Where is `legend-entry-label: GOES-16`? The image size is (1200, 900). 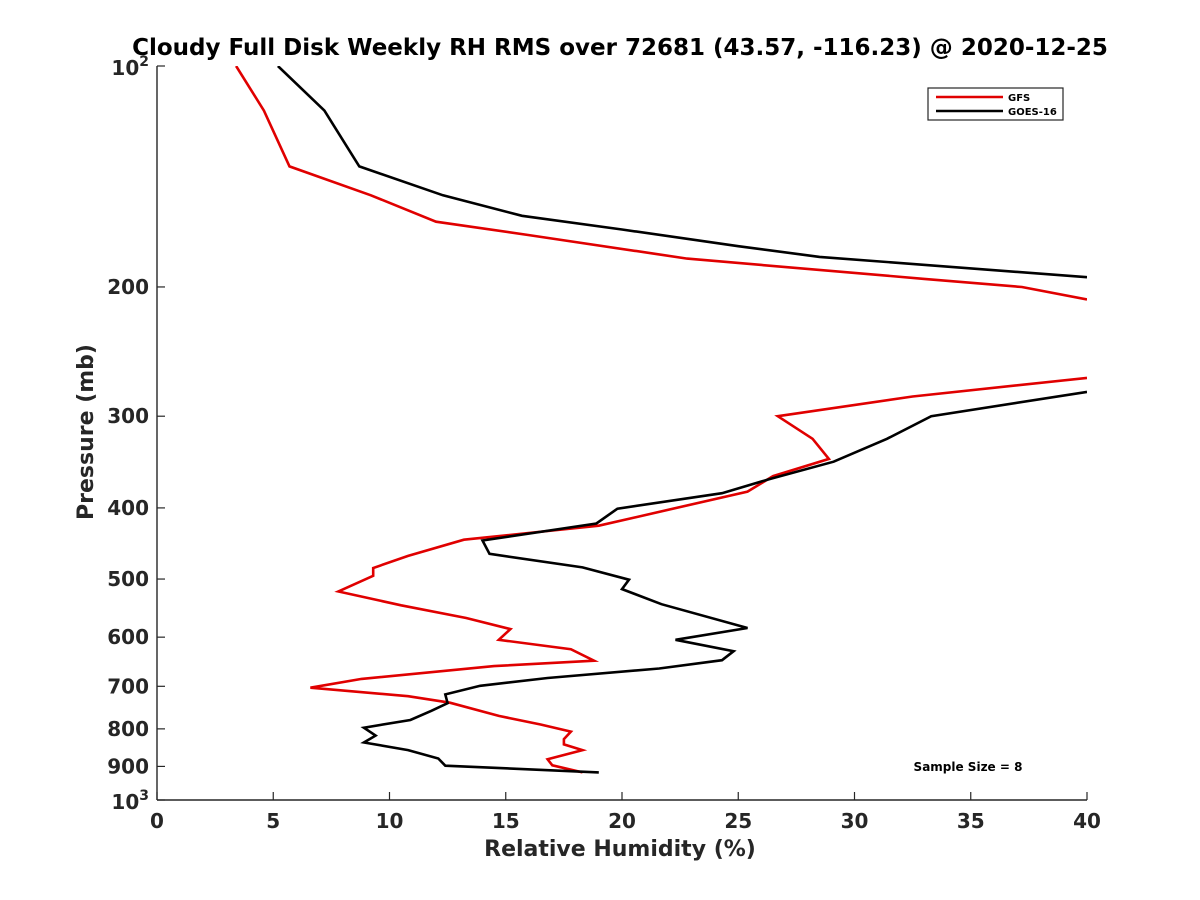 legend-entry-label: GOES-16 is located at coordinates (1032, 112).